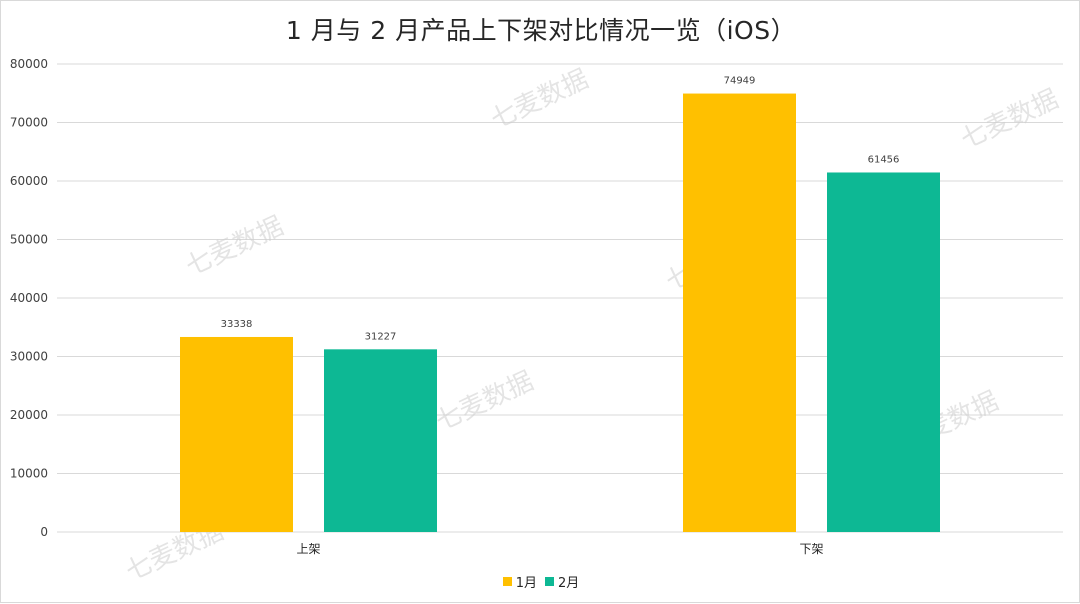 The height and width of the screenshot is (604, 1080). I want to click on legend-item: 2月, so click(562, 581).